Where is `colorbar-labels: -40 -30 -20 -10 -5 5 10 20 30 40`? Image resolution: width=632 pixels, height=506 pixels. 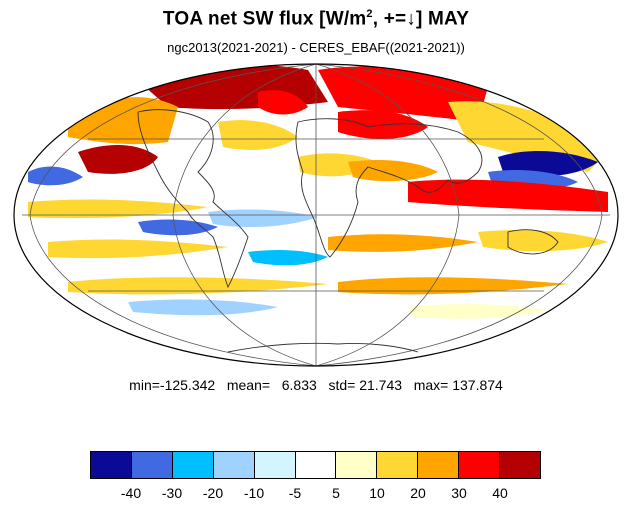
colorbar-labels: -40 -30 -20 -10 -5 5 10 20 30 40 is located at coordinates (315, 494).